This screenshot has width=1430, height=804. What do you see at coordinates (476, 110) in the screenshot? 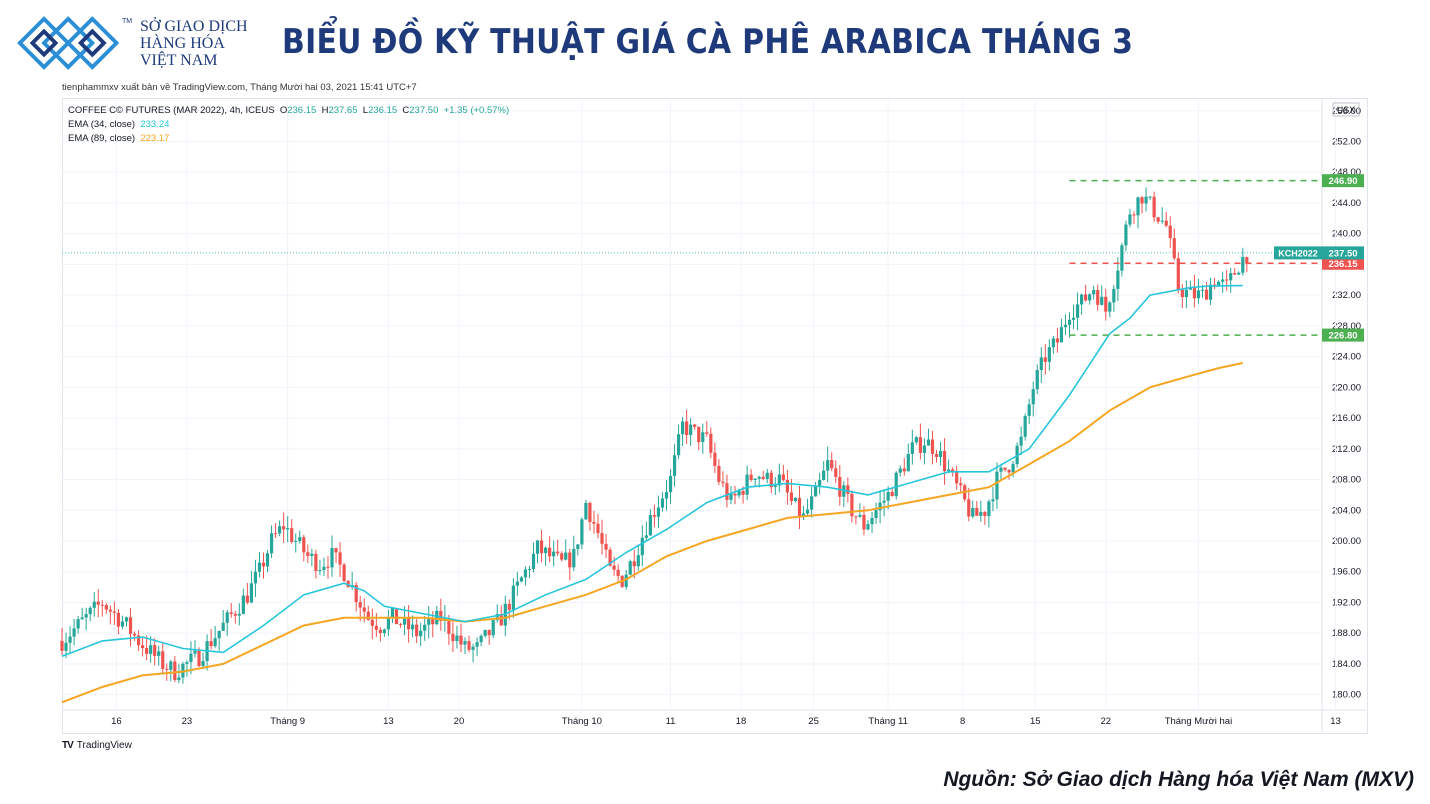
I see `legend-change: +1.35 (+0.57%)` at bounding box center [476, 110].